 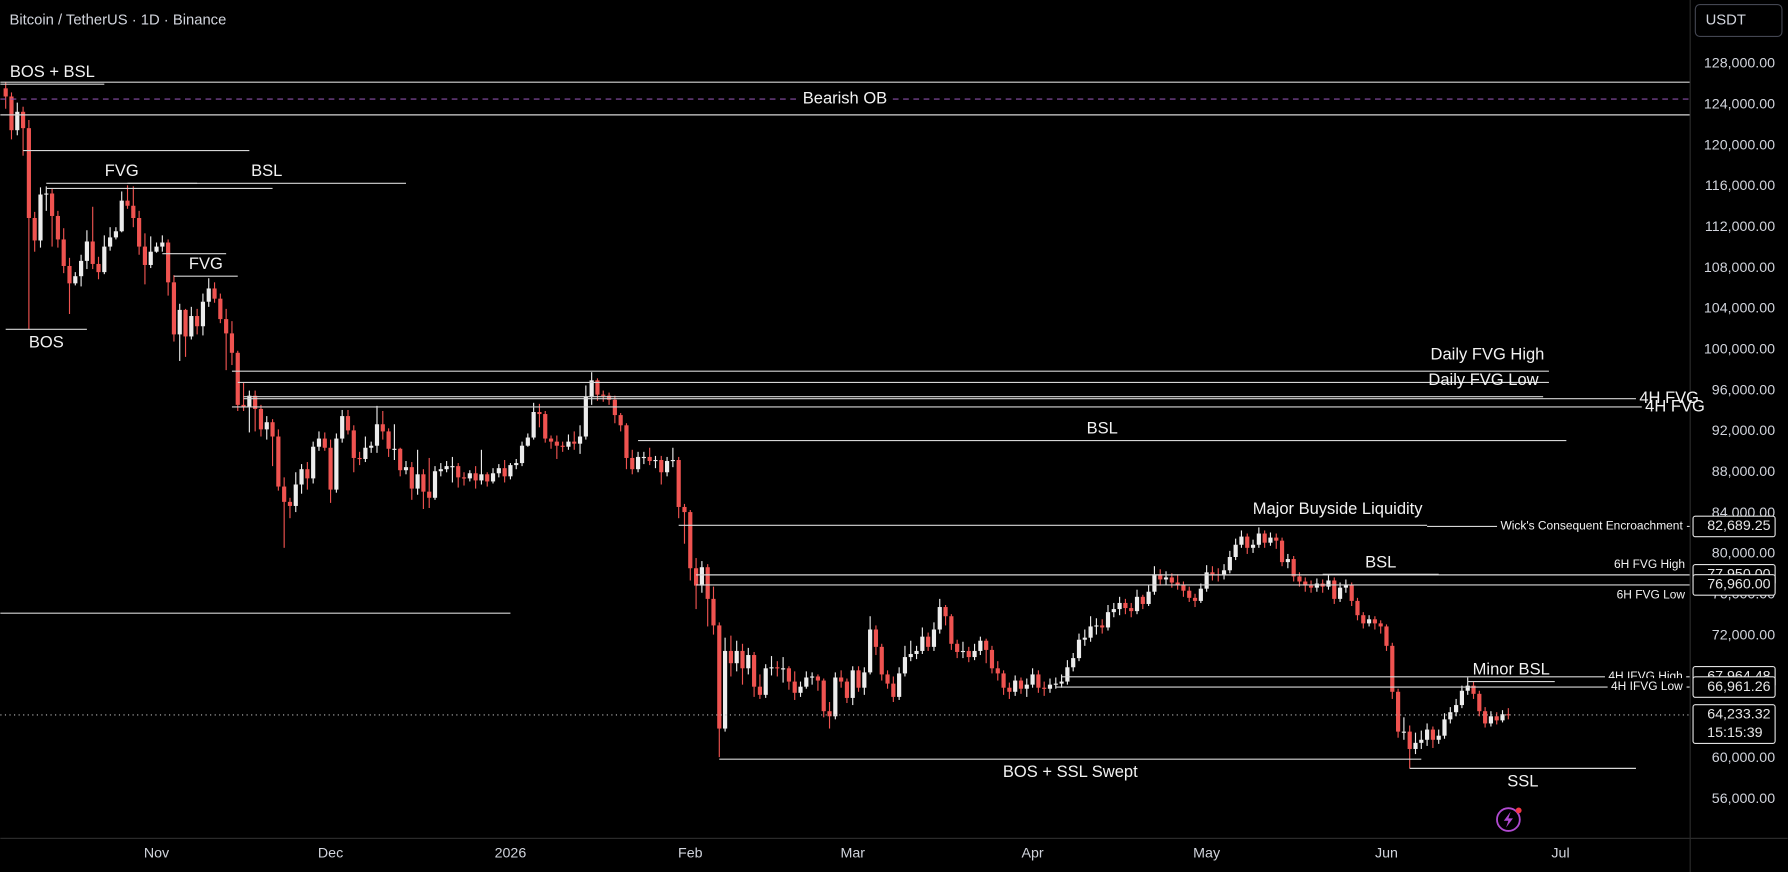 I want to click on y-tick-label: 120,000.00, so click(x=1739, y=145).